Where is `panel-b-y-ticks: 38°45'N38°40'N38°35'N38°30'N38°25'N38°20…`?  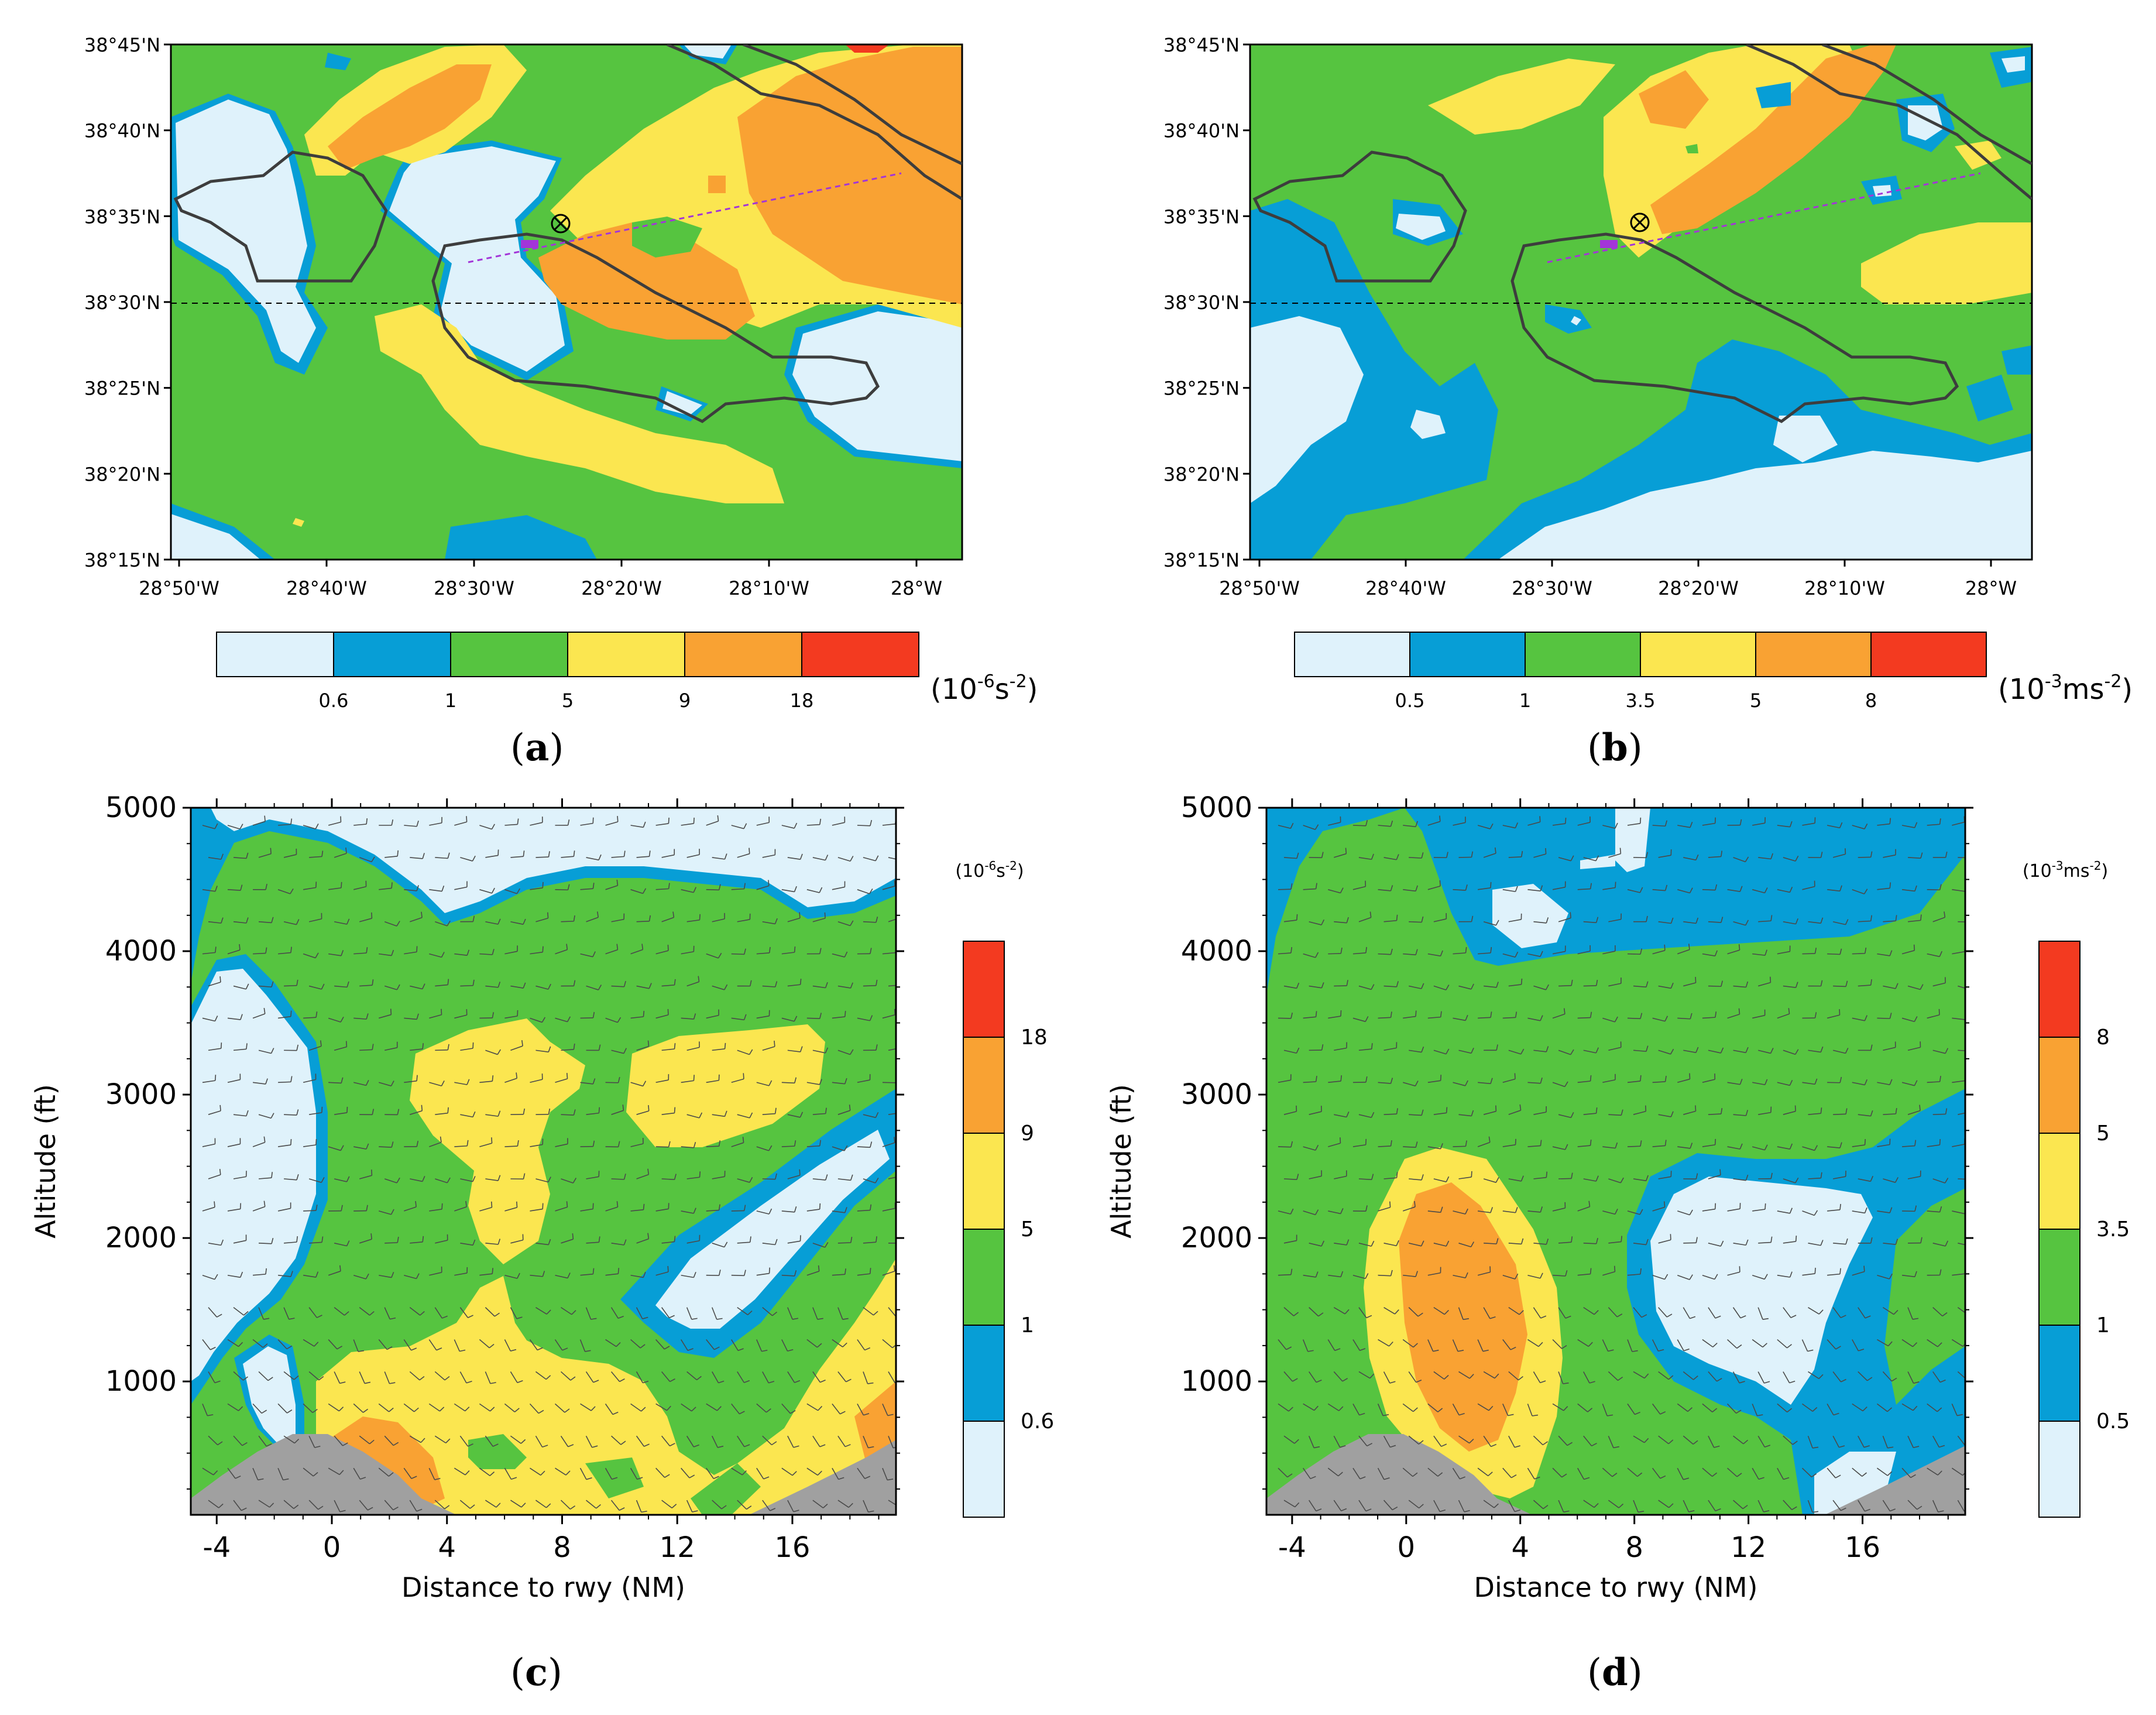 panel-b-y-ticks: 38°45'N38°40'N38°35'N38°30'N38°25'N38°20… is located at coordinates (1206, 303).